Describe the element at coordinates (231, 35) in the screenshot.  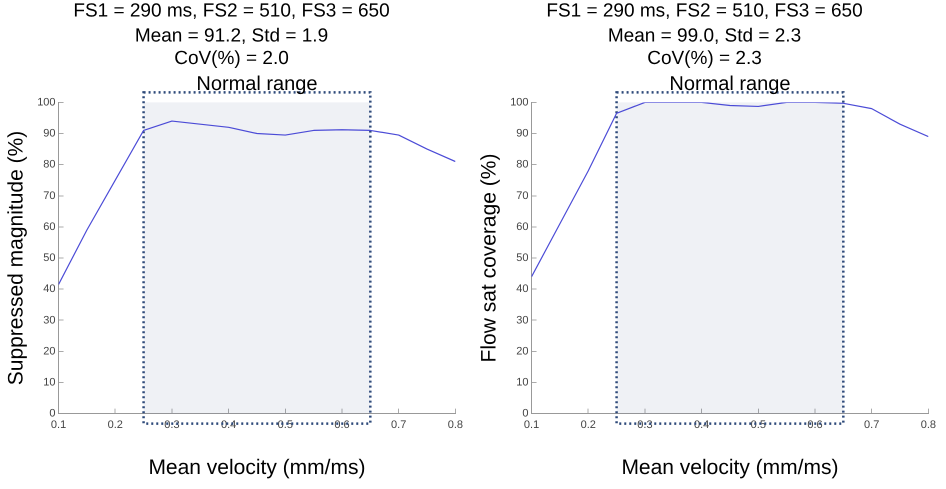
I see `chart-subtitle: Mean = 91.2, Std = 1.9` at that location.